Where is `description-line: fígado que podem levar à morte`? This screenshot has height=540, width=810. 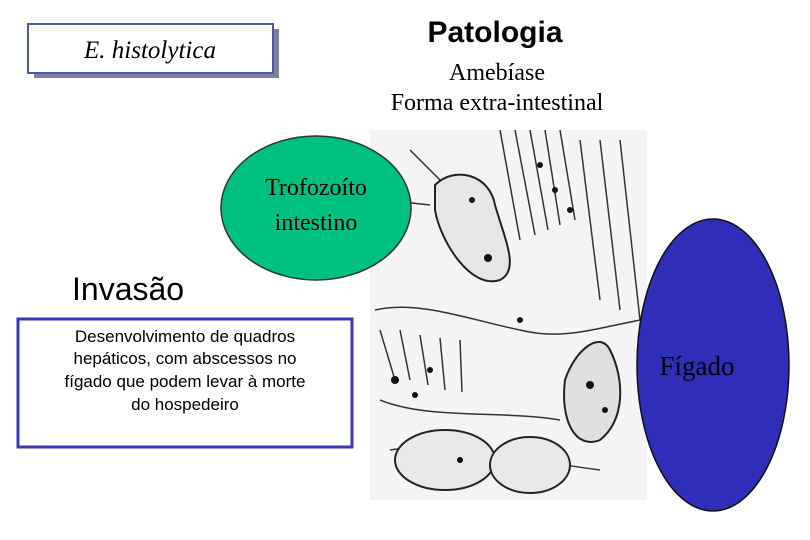 description-line: fígado que podem levar à morte is located at coordinates (185, 381).